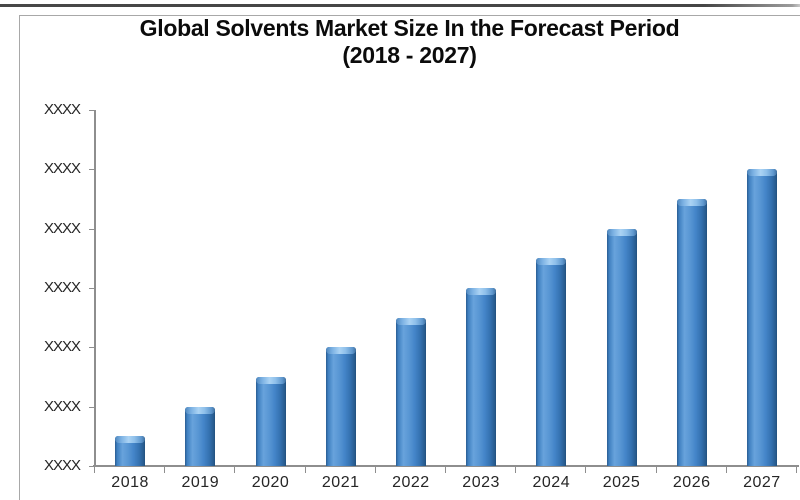  What do you see at coordinates (409, 55) in the screenshot?
I see `chart-title-line2: (2018 - 2027)` at bounding box center [409, 55].